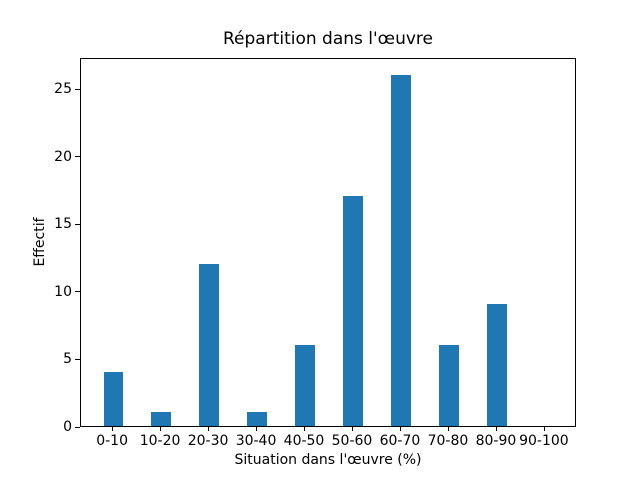 The width and height of the screenshot is (640, 480). Describe the element at coordinates (327, 39) in the screenshot. I see `chart-title: Répartition dans l'œuvre` at that location.